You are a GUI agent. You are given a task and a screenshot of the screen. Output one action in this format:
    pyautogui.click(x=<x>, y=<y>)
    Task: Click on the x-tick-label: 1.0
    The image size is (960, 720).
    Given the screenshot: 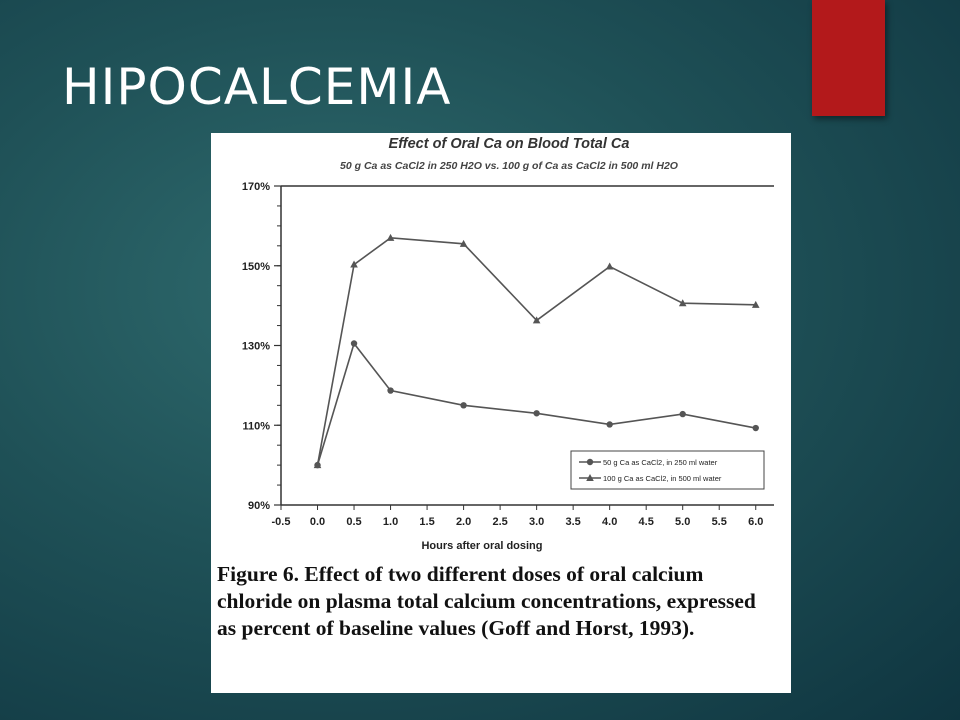 What is the action you would take?
    pyautogui.click(x=390, y=522)
    